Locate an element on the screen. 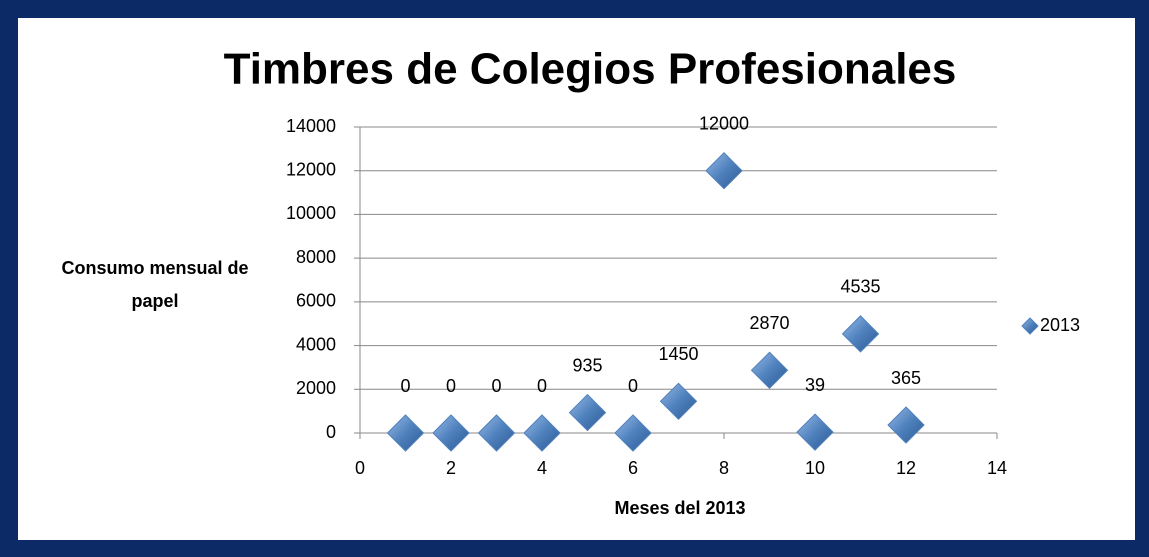  data-label: 4535 is located at coordinates (860, 287).